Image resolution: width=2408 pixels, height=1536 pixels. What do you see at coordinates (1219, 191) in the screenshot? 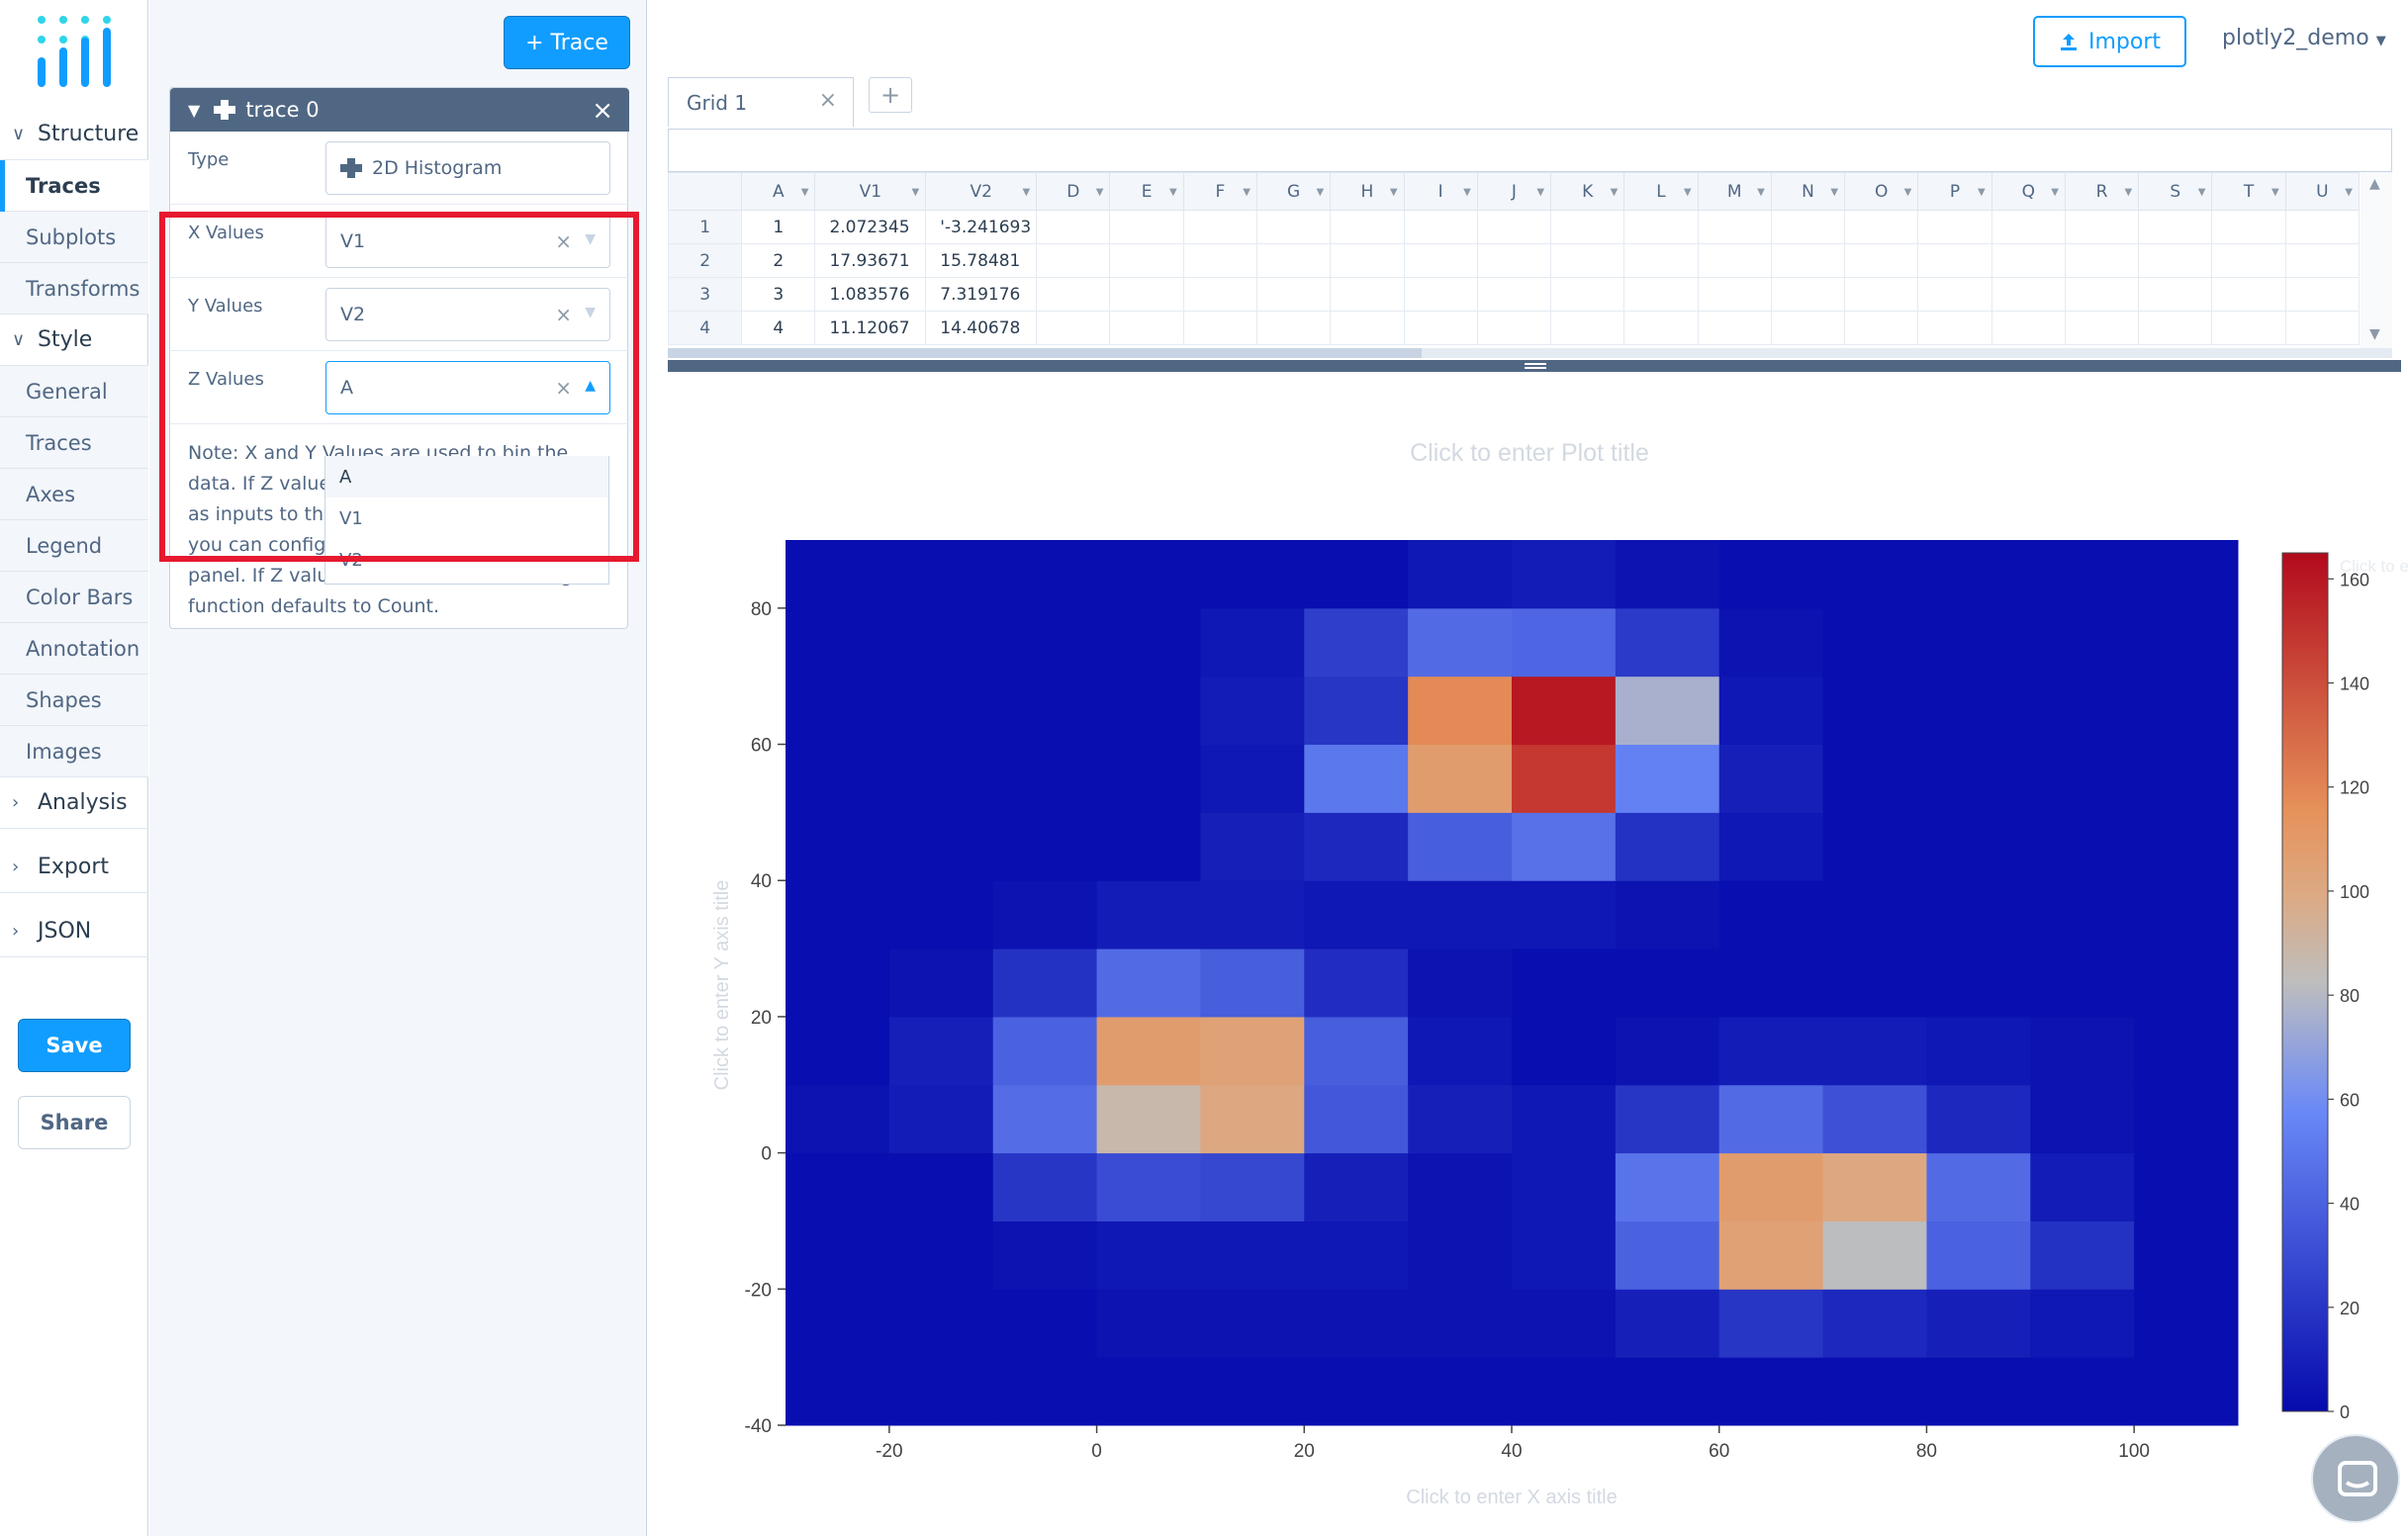
I see `column-header: F ▼` at bounding box center [1219, 191].